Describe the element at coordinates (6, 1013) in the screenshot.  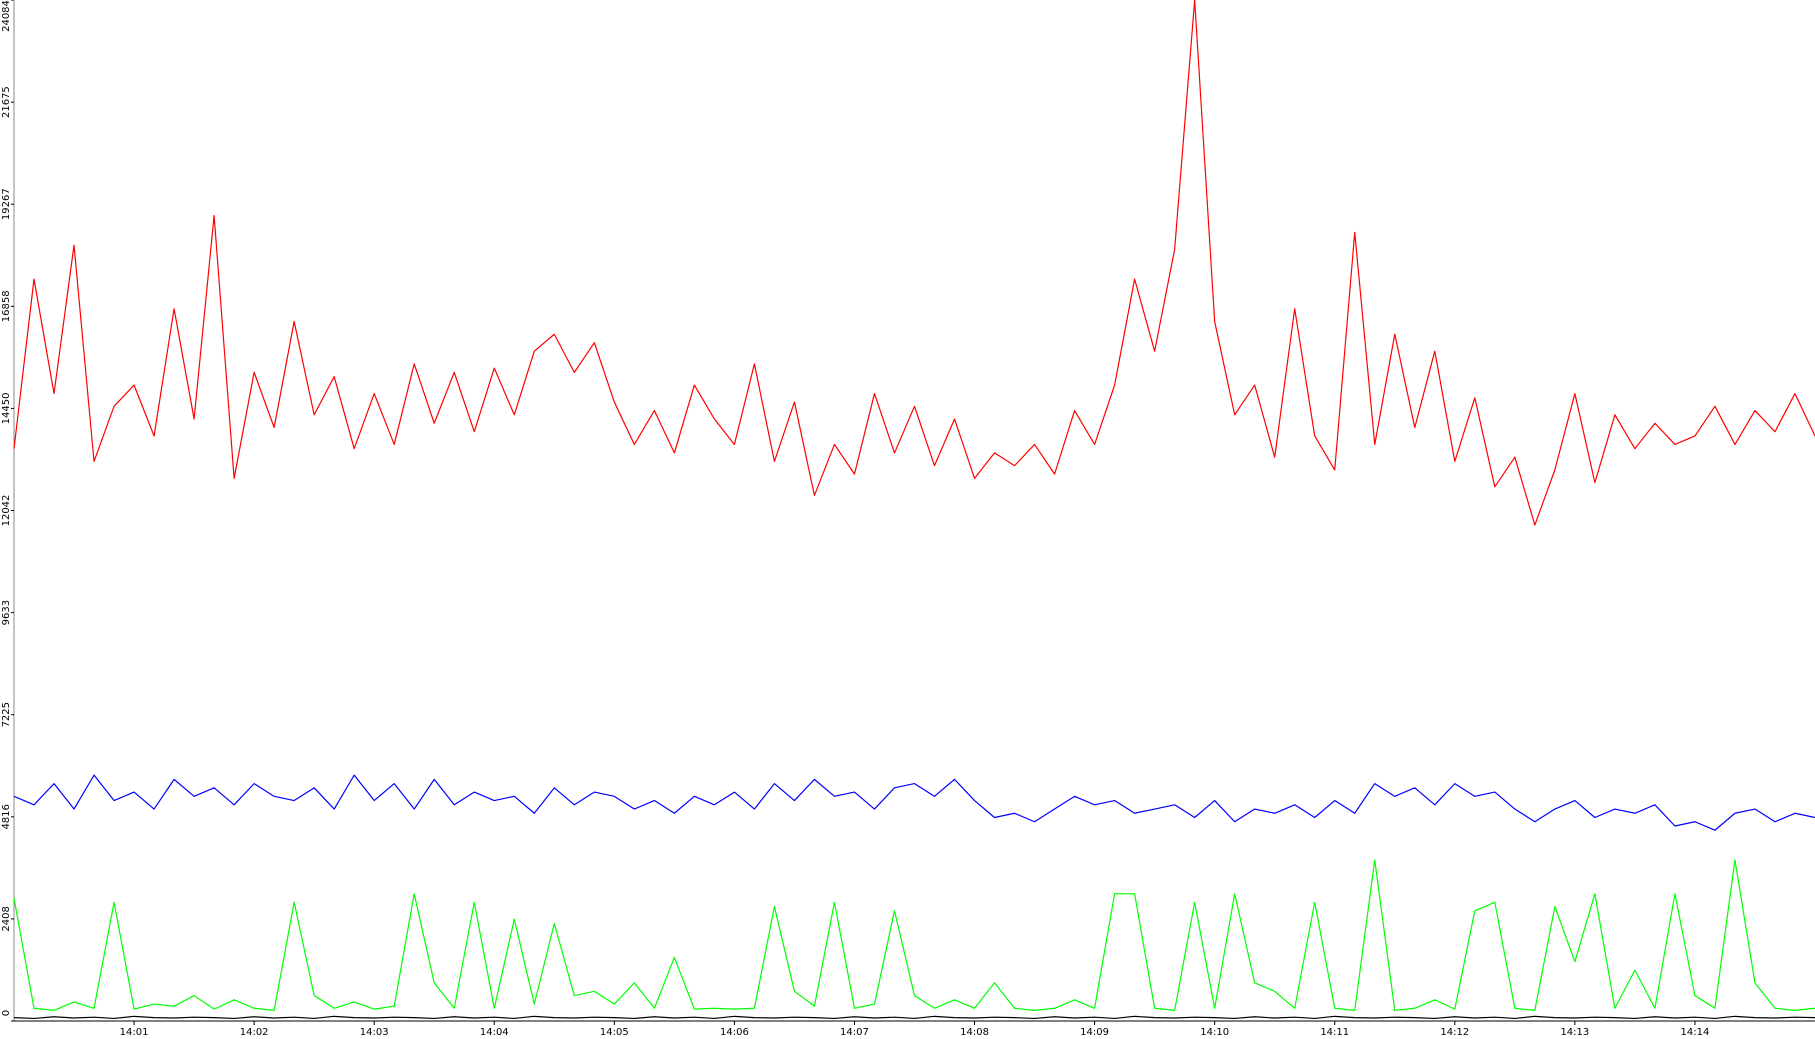
I see `y-tick-label: 0` at that location.